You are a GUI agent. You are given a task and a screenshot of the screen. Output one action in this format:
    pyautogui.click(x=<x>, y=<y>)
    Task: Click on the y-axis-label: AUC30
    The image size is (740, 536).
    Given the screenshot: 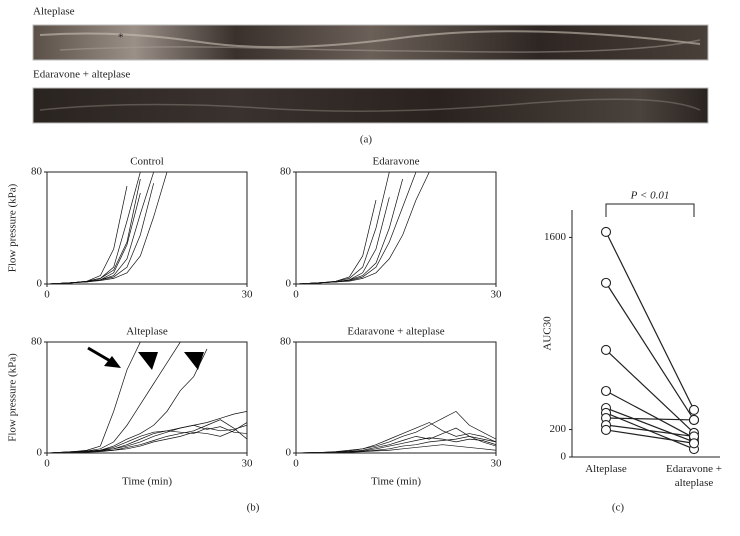 What is the action you would take?
    pyautogui.click(x=548, y=333)
    